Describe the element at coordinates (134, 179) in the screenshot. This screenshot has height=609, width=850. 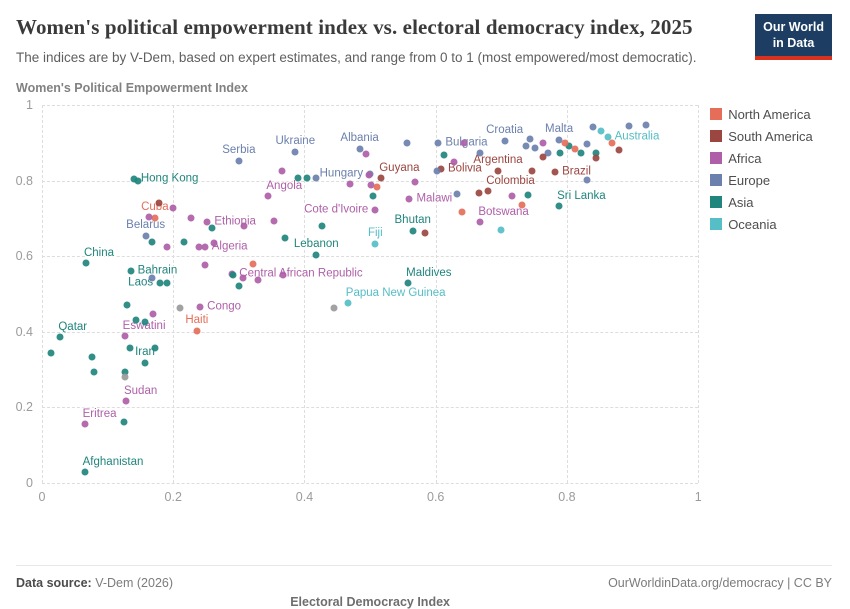
I see `data-point-hong-kong` at that location.